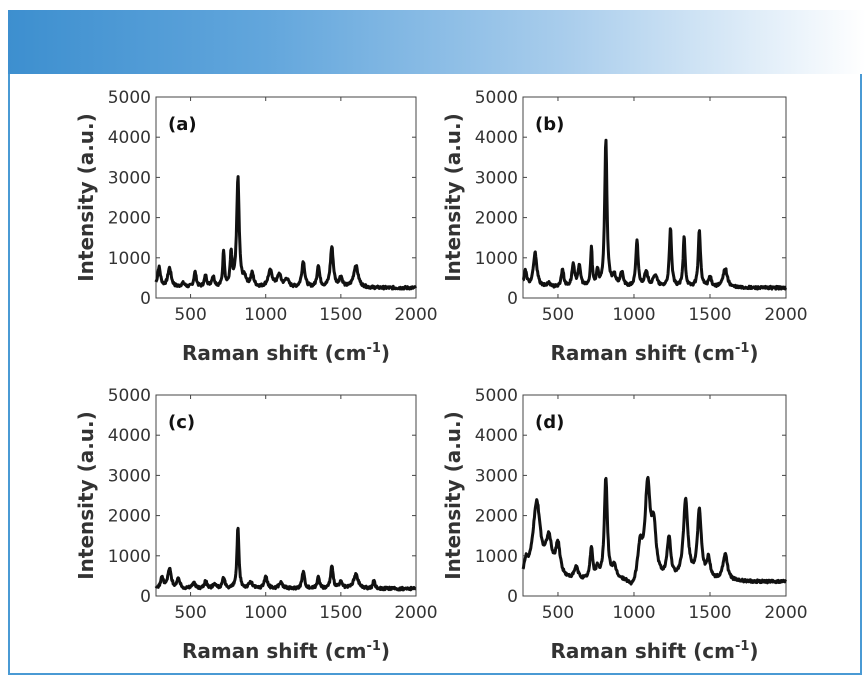  What do you see at coordinates (182, 124) in the screenshot?
I see `panel-label: (a)` at bounding box center [182, 124].